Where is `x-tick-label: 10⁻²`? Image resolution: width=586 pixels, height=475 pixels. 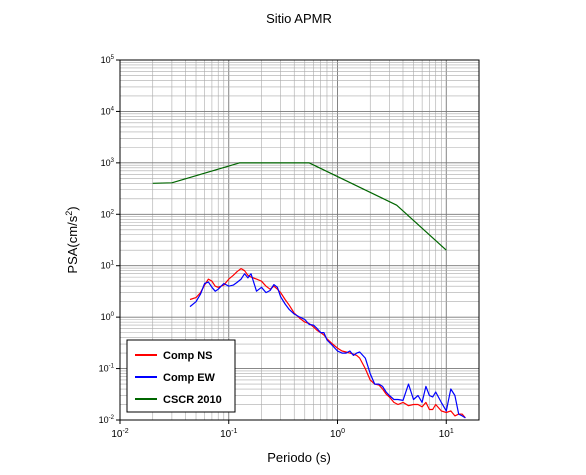
x-tick-label: 10⁻² is located at coordinates (119, 434).